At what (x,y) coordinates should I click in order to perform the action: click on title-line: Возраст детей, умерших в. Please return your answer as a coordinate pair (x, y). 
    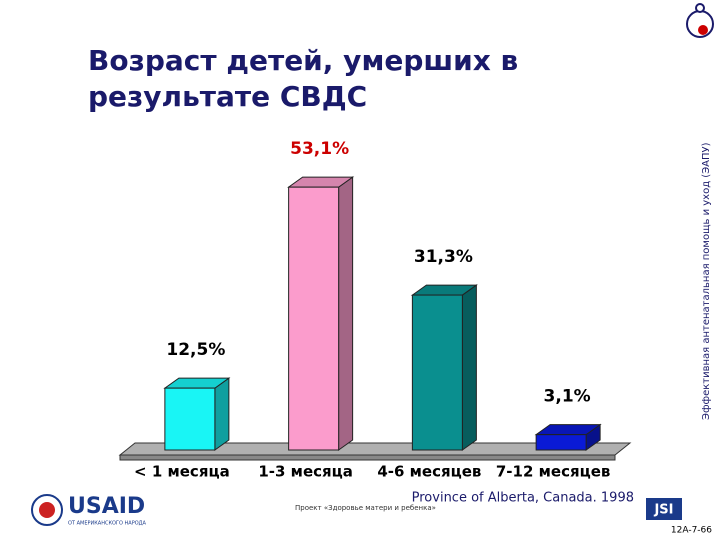
    Looking at the image, I should click on (303, 60).